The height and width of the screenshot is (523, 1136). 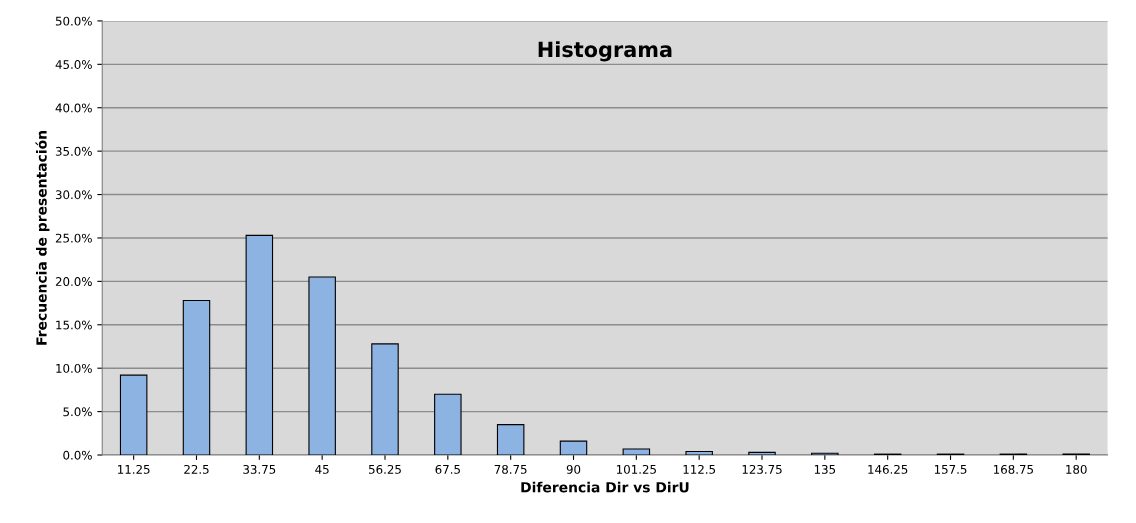 I want to click on x-tick-label: 33.75, so click(x=259, y=469).